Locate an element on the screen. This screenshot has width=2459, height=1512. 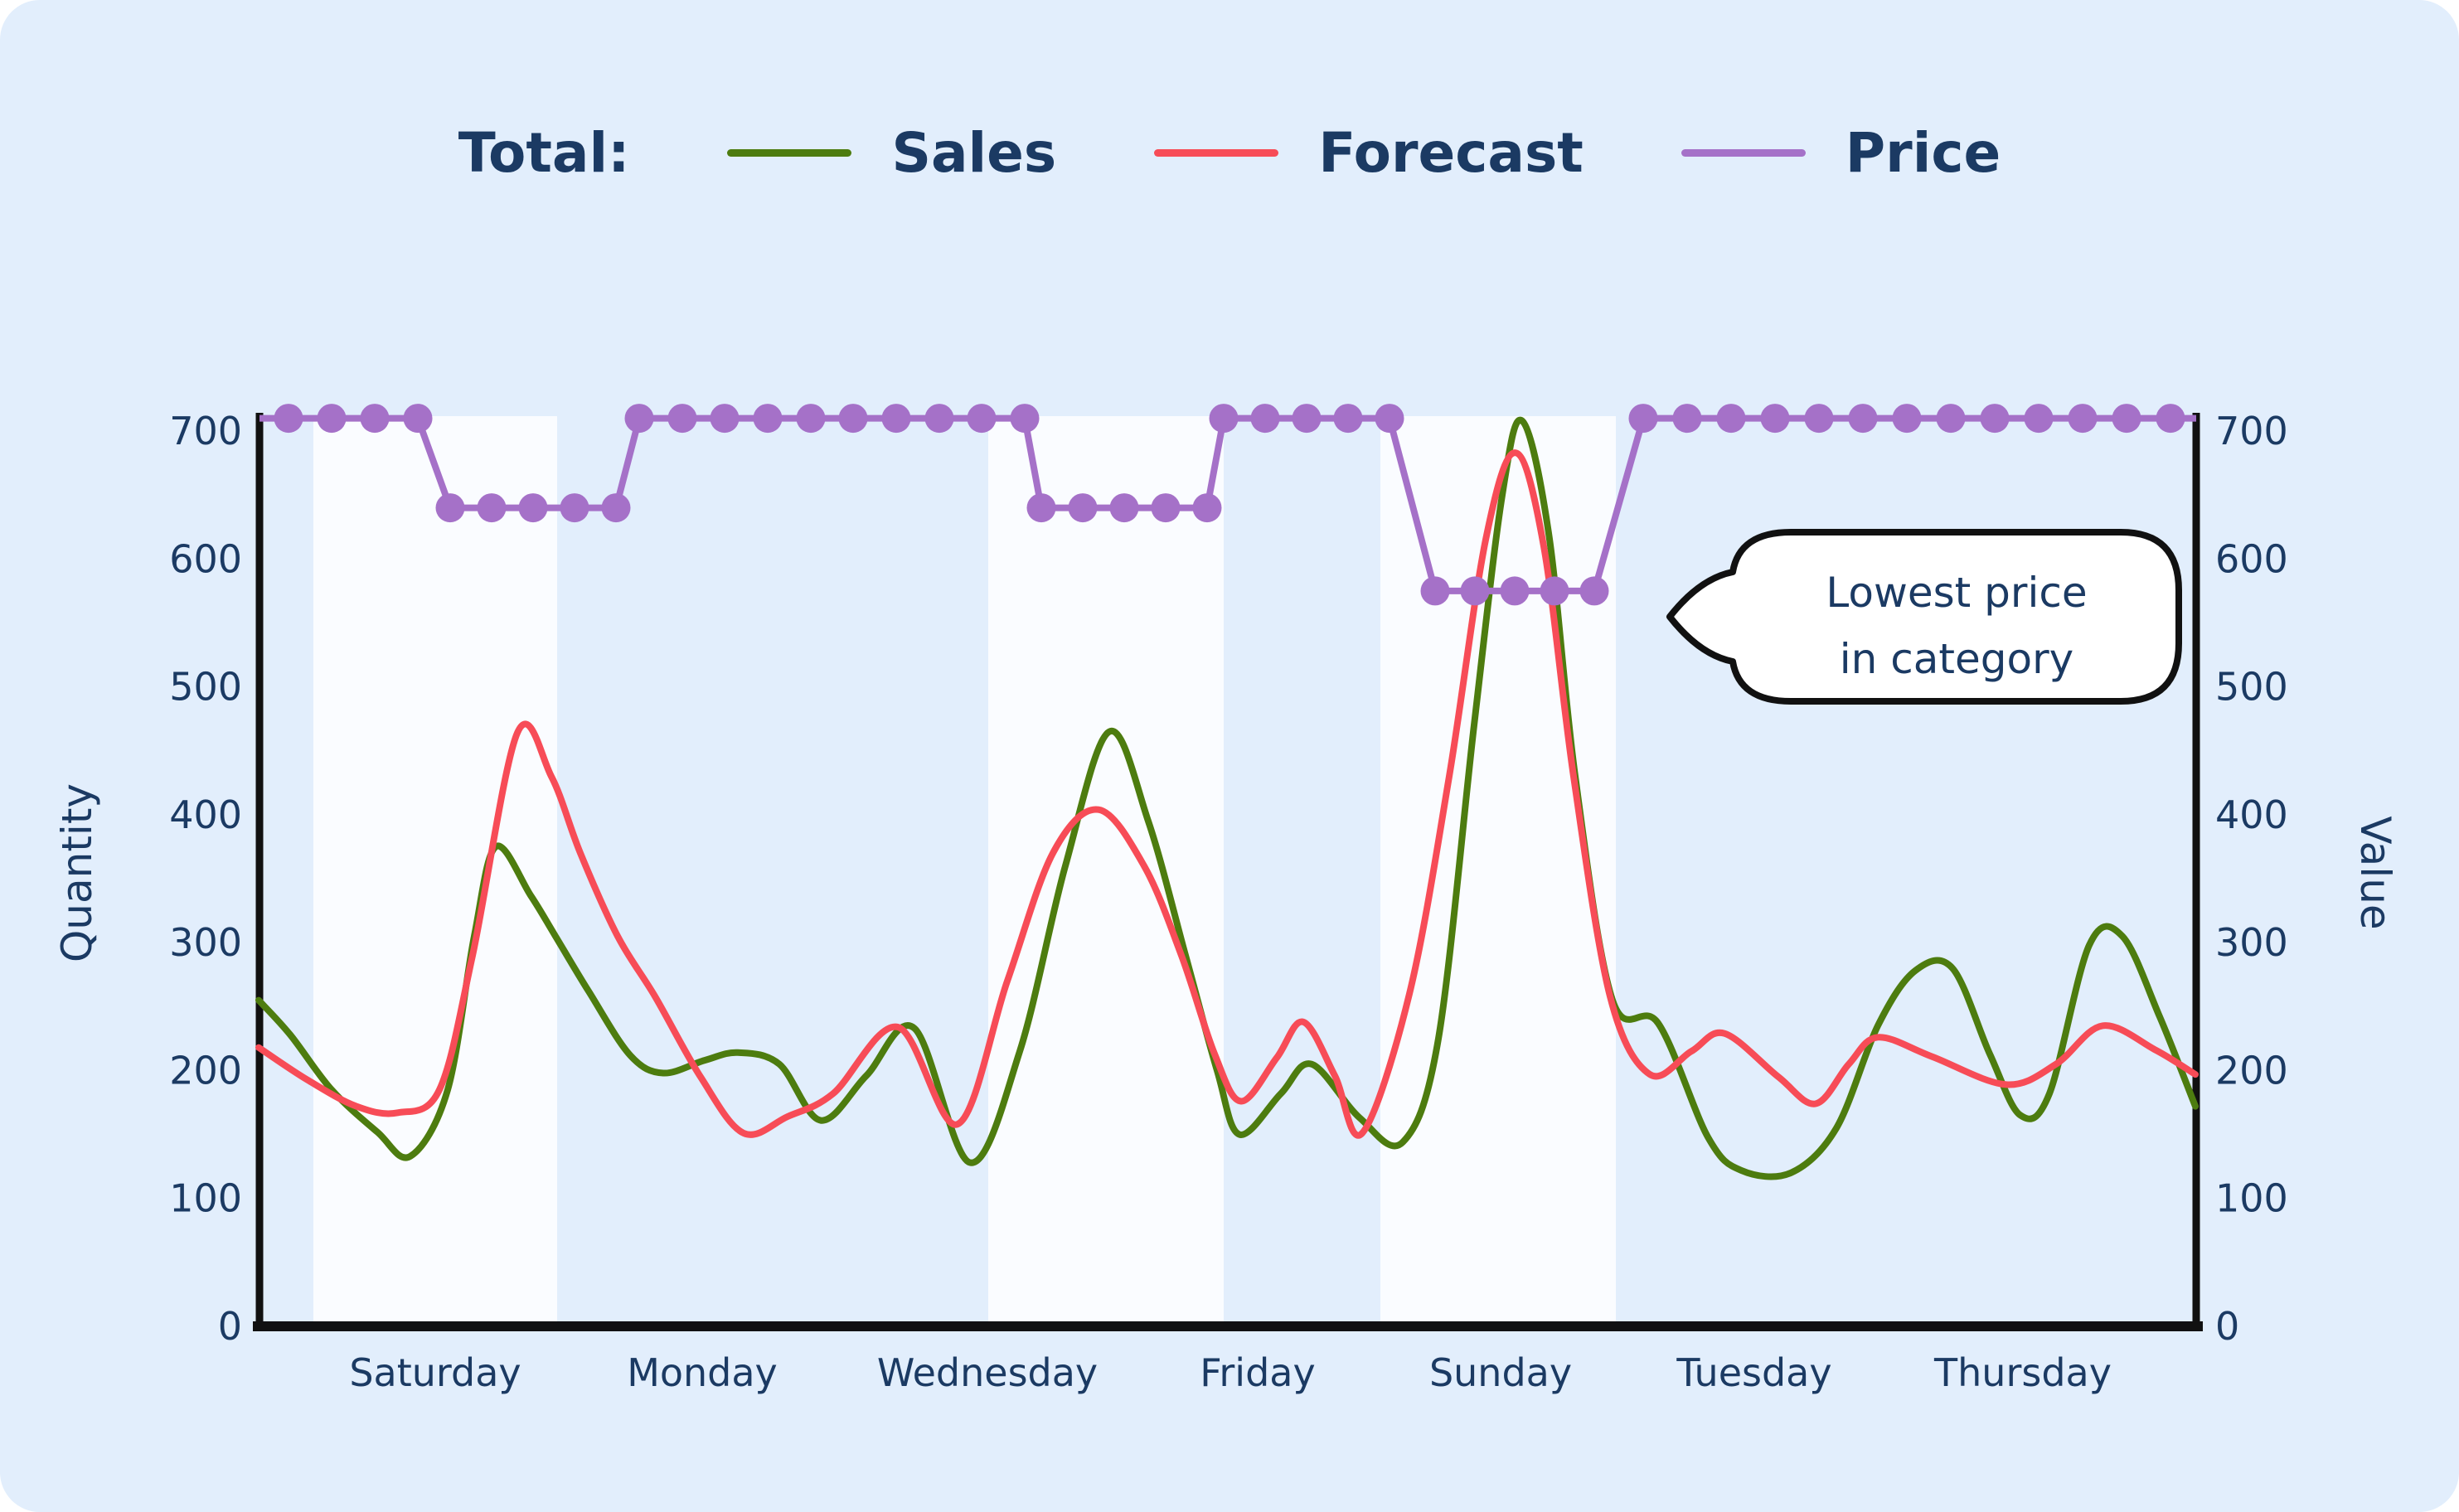
day-label-tuesday: Tuesday is located at coordinates (1753, 1372).